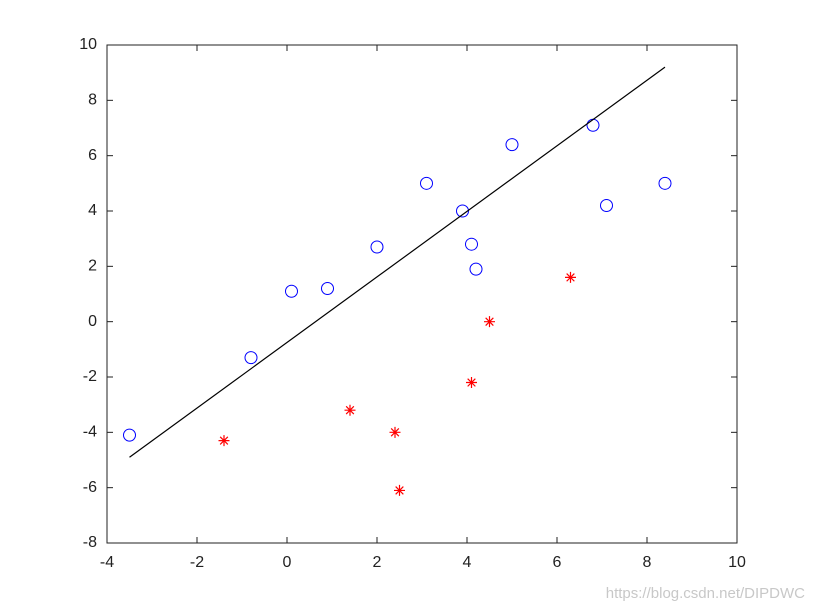 The width and height of the screenshot is (815, 611). What do you see at coordinates (92, 321) in the screenshot?
I see `y-tick-label: 0` at bounding box center [92, 321].